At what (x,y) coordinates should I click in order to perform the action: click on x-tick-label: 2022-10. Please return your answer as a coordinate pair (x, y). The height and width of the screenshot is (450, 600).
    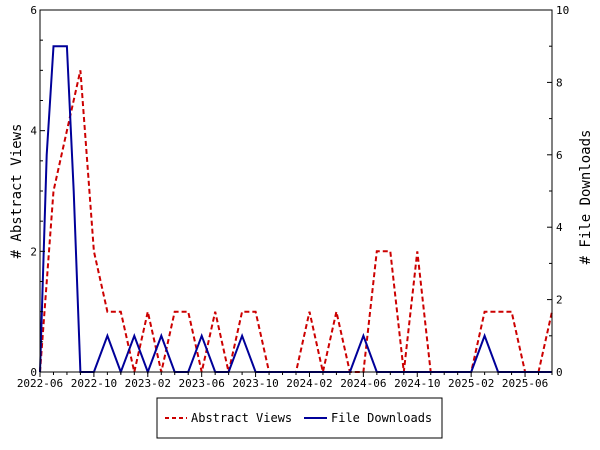
    Looking at the image, I should click on (94, 383).